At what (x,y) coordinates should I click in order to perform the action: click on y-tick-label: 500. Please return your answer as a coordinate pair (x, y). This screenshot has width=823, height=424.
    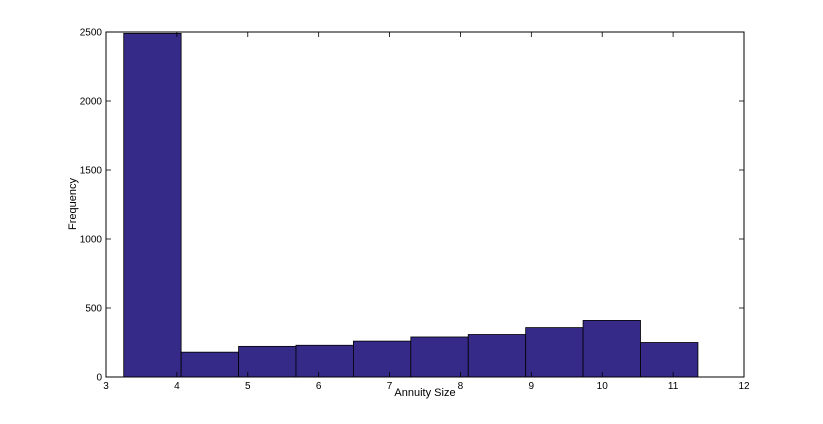
    Looking at the image, I should click on (93, 309).